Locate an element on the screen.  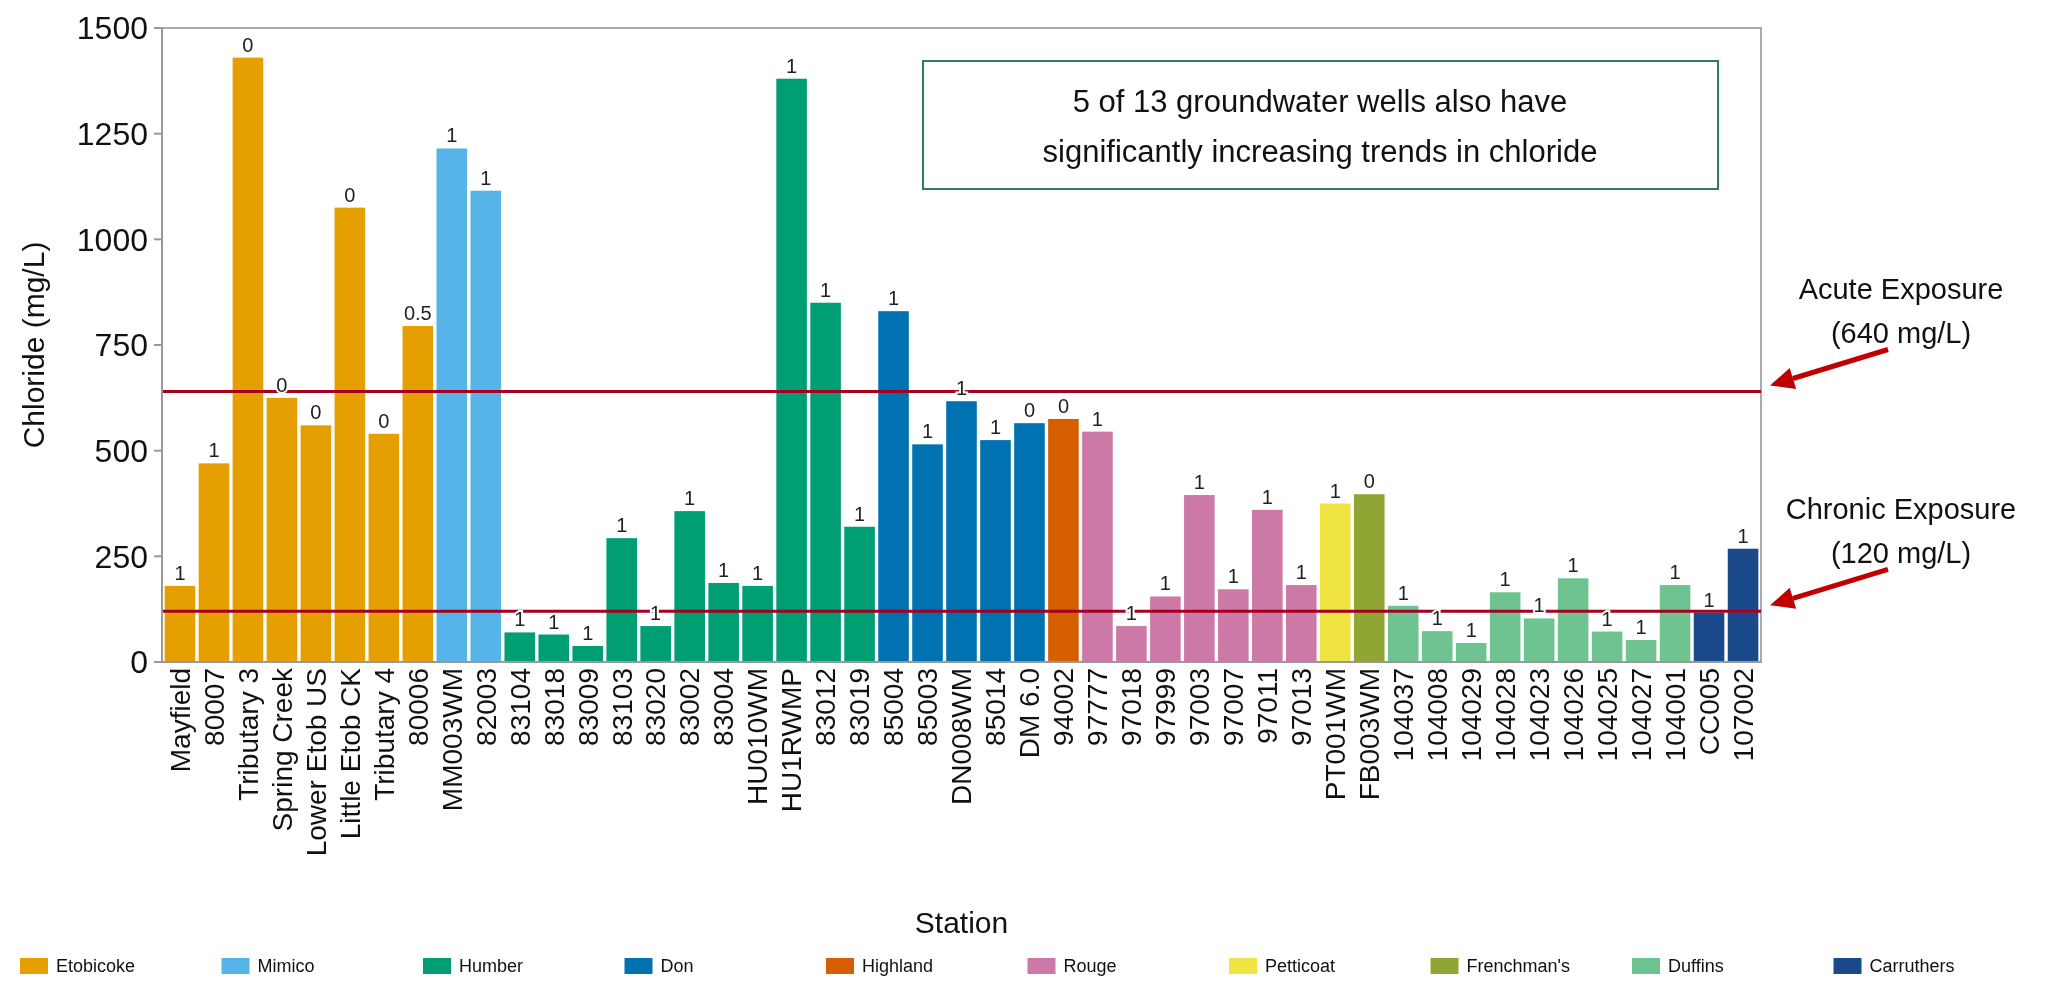
x-tick-label: 80007 is located at coordinates (214, 707).